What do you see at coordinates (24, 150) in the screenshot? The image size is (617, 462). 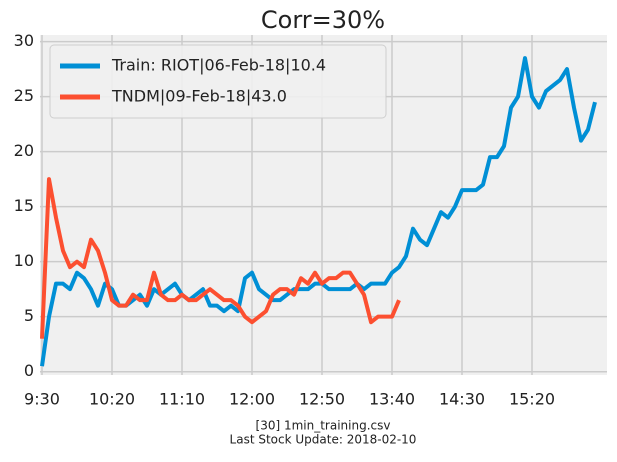 I see `y-tick-label: 20` at bounding box center [24, 150].